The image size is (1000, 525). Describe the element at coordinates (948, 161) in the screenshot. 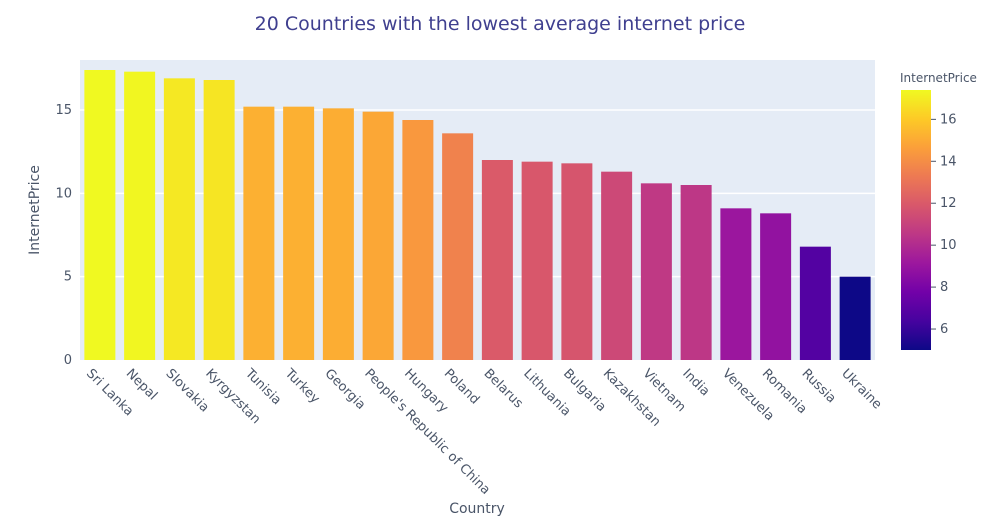

I see `colorbar-tick-label: 14` at that location.